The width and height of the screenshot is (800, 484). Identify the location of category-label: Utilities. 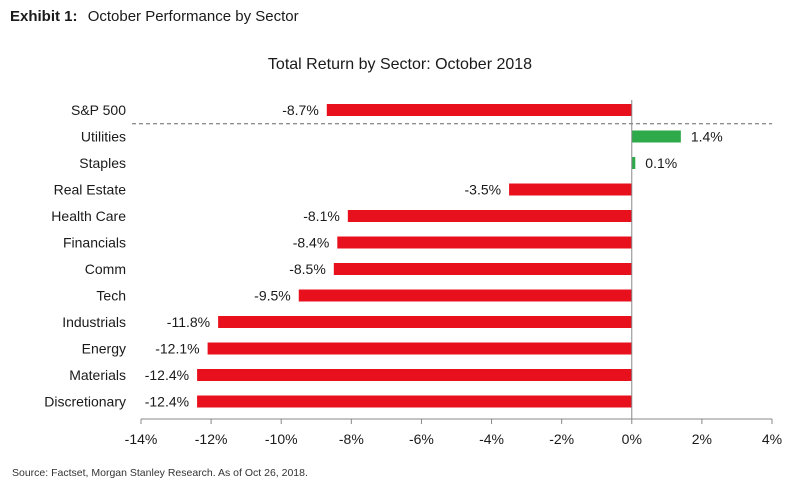
(103, 137).